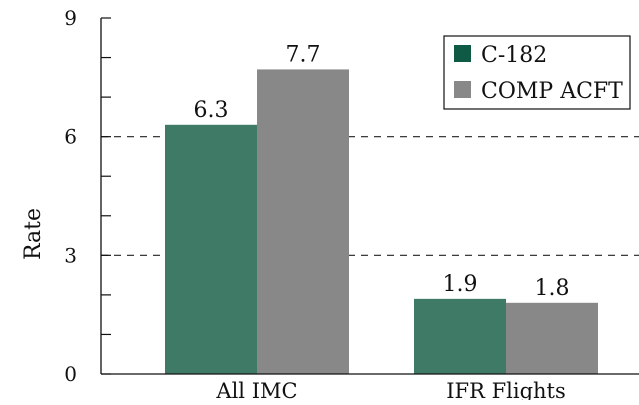 The image size is (639, 405). I want to click on data-label-comp-acft-0: 7.7, so click(303, 54).